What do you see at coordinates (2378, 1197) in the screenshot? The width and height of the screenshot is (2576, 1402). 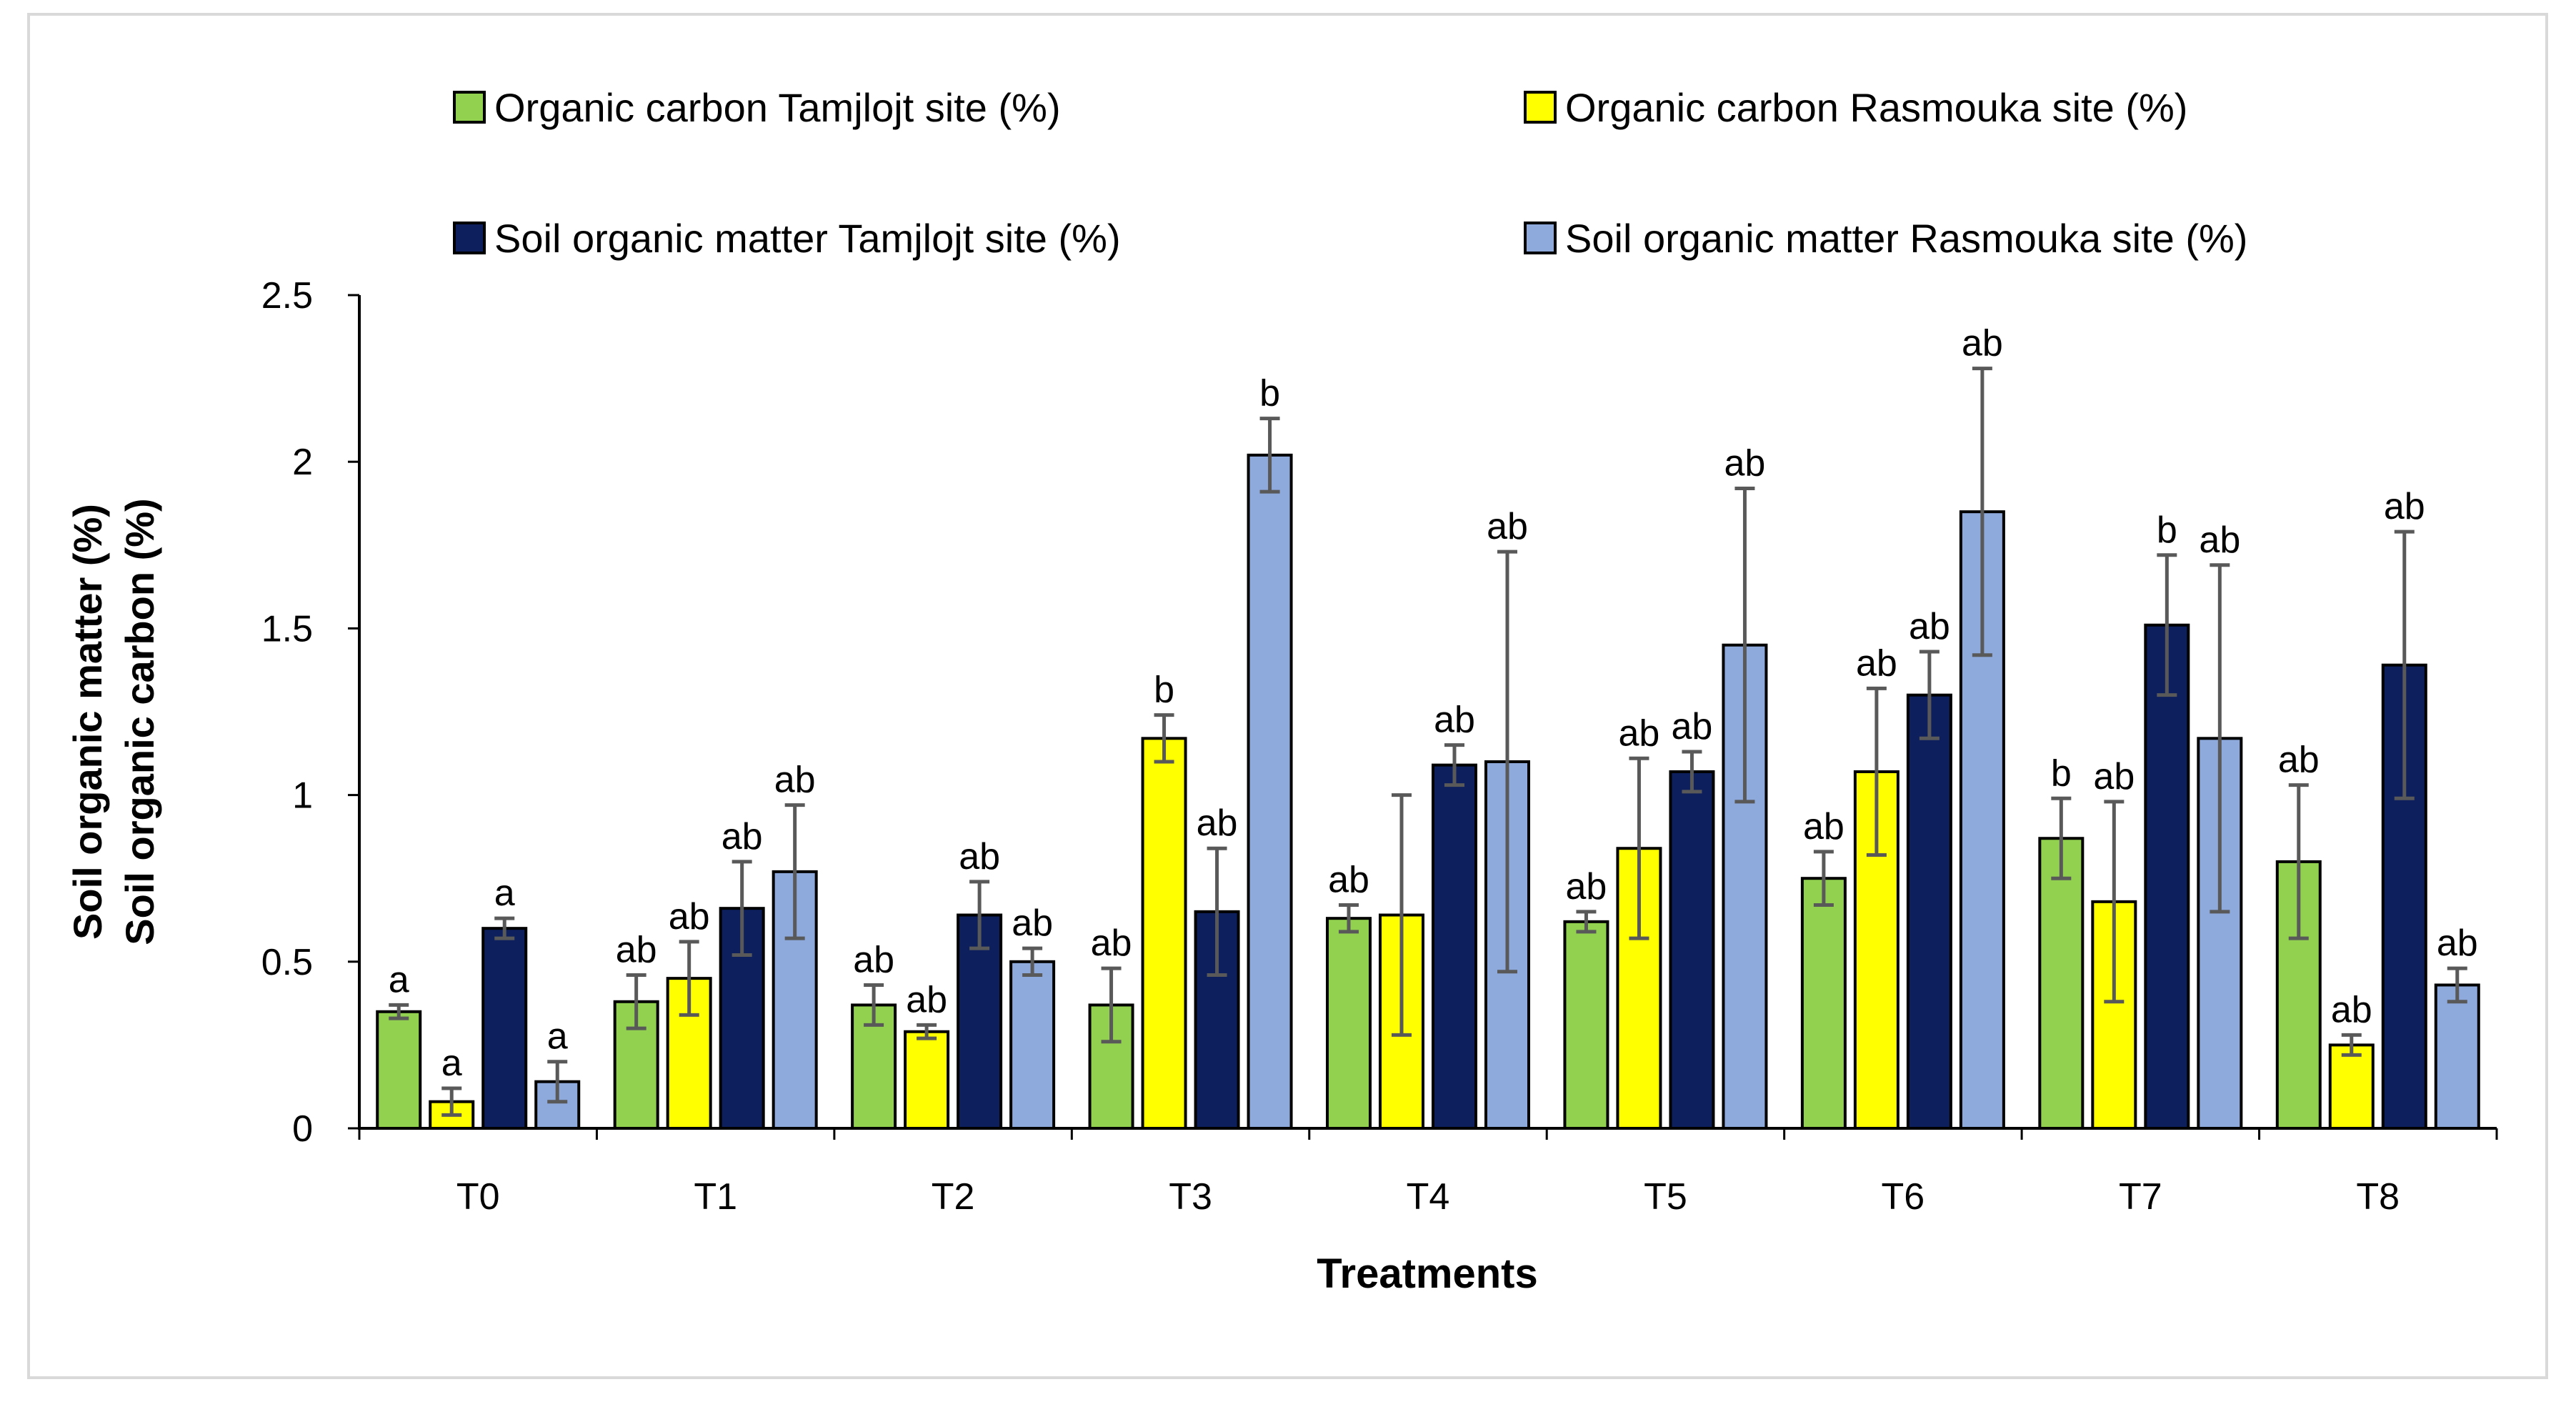 I see `x-tick-label: T8` at bounding box center [2378, 1197].